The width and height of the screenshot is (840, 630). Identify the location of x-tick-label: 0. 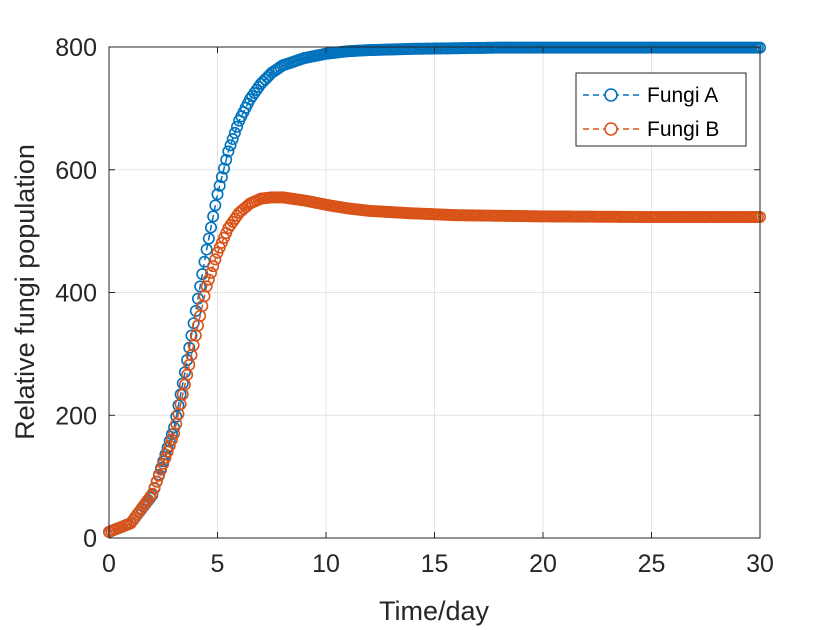
(109, 564).